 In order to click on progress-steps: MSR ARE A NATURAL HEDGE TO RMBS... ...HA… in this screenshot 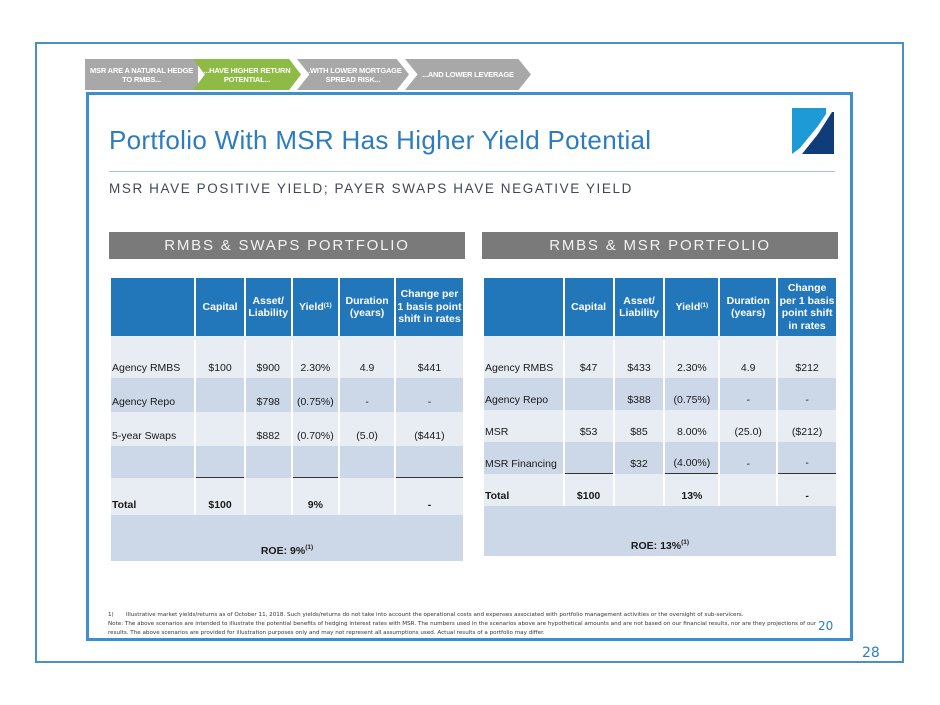, I will do `click(310, 74)`.